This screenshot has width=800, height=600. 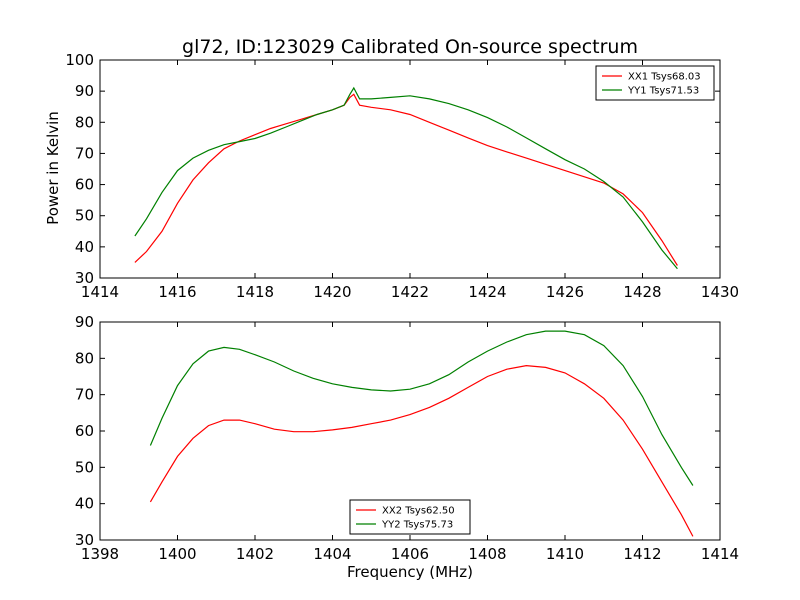 I want to click on x-tick-label: 1416, so click(x=177, y=292).